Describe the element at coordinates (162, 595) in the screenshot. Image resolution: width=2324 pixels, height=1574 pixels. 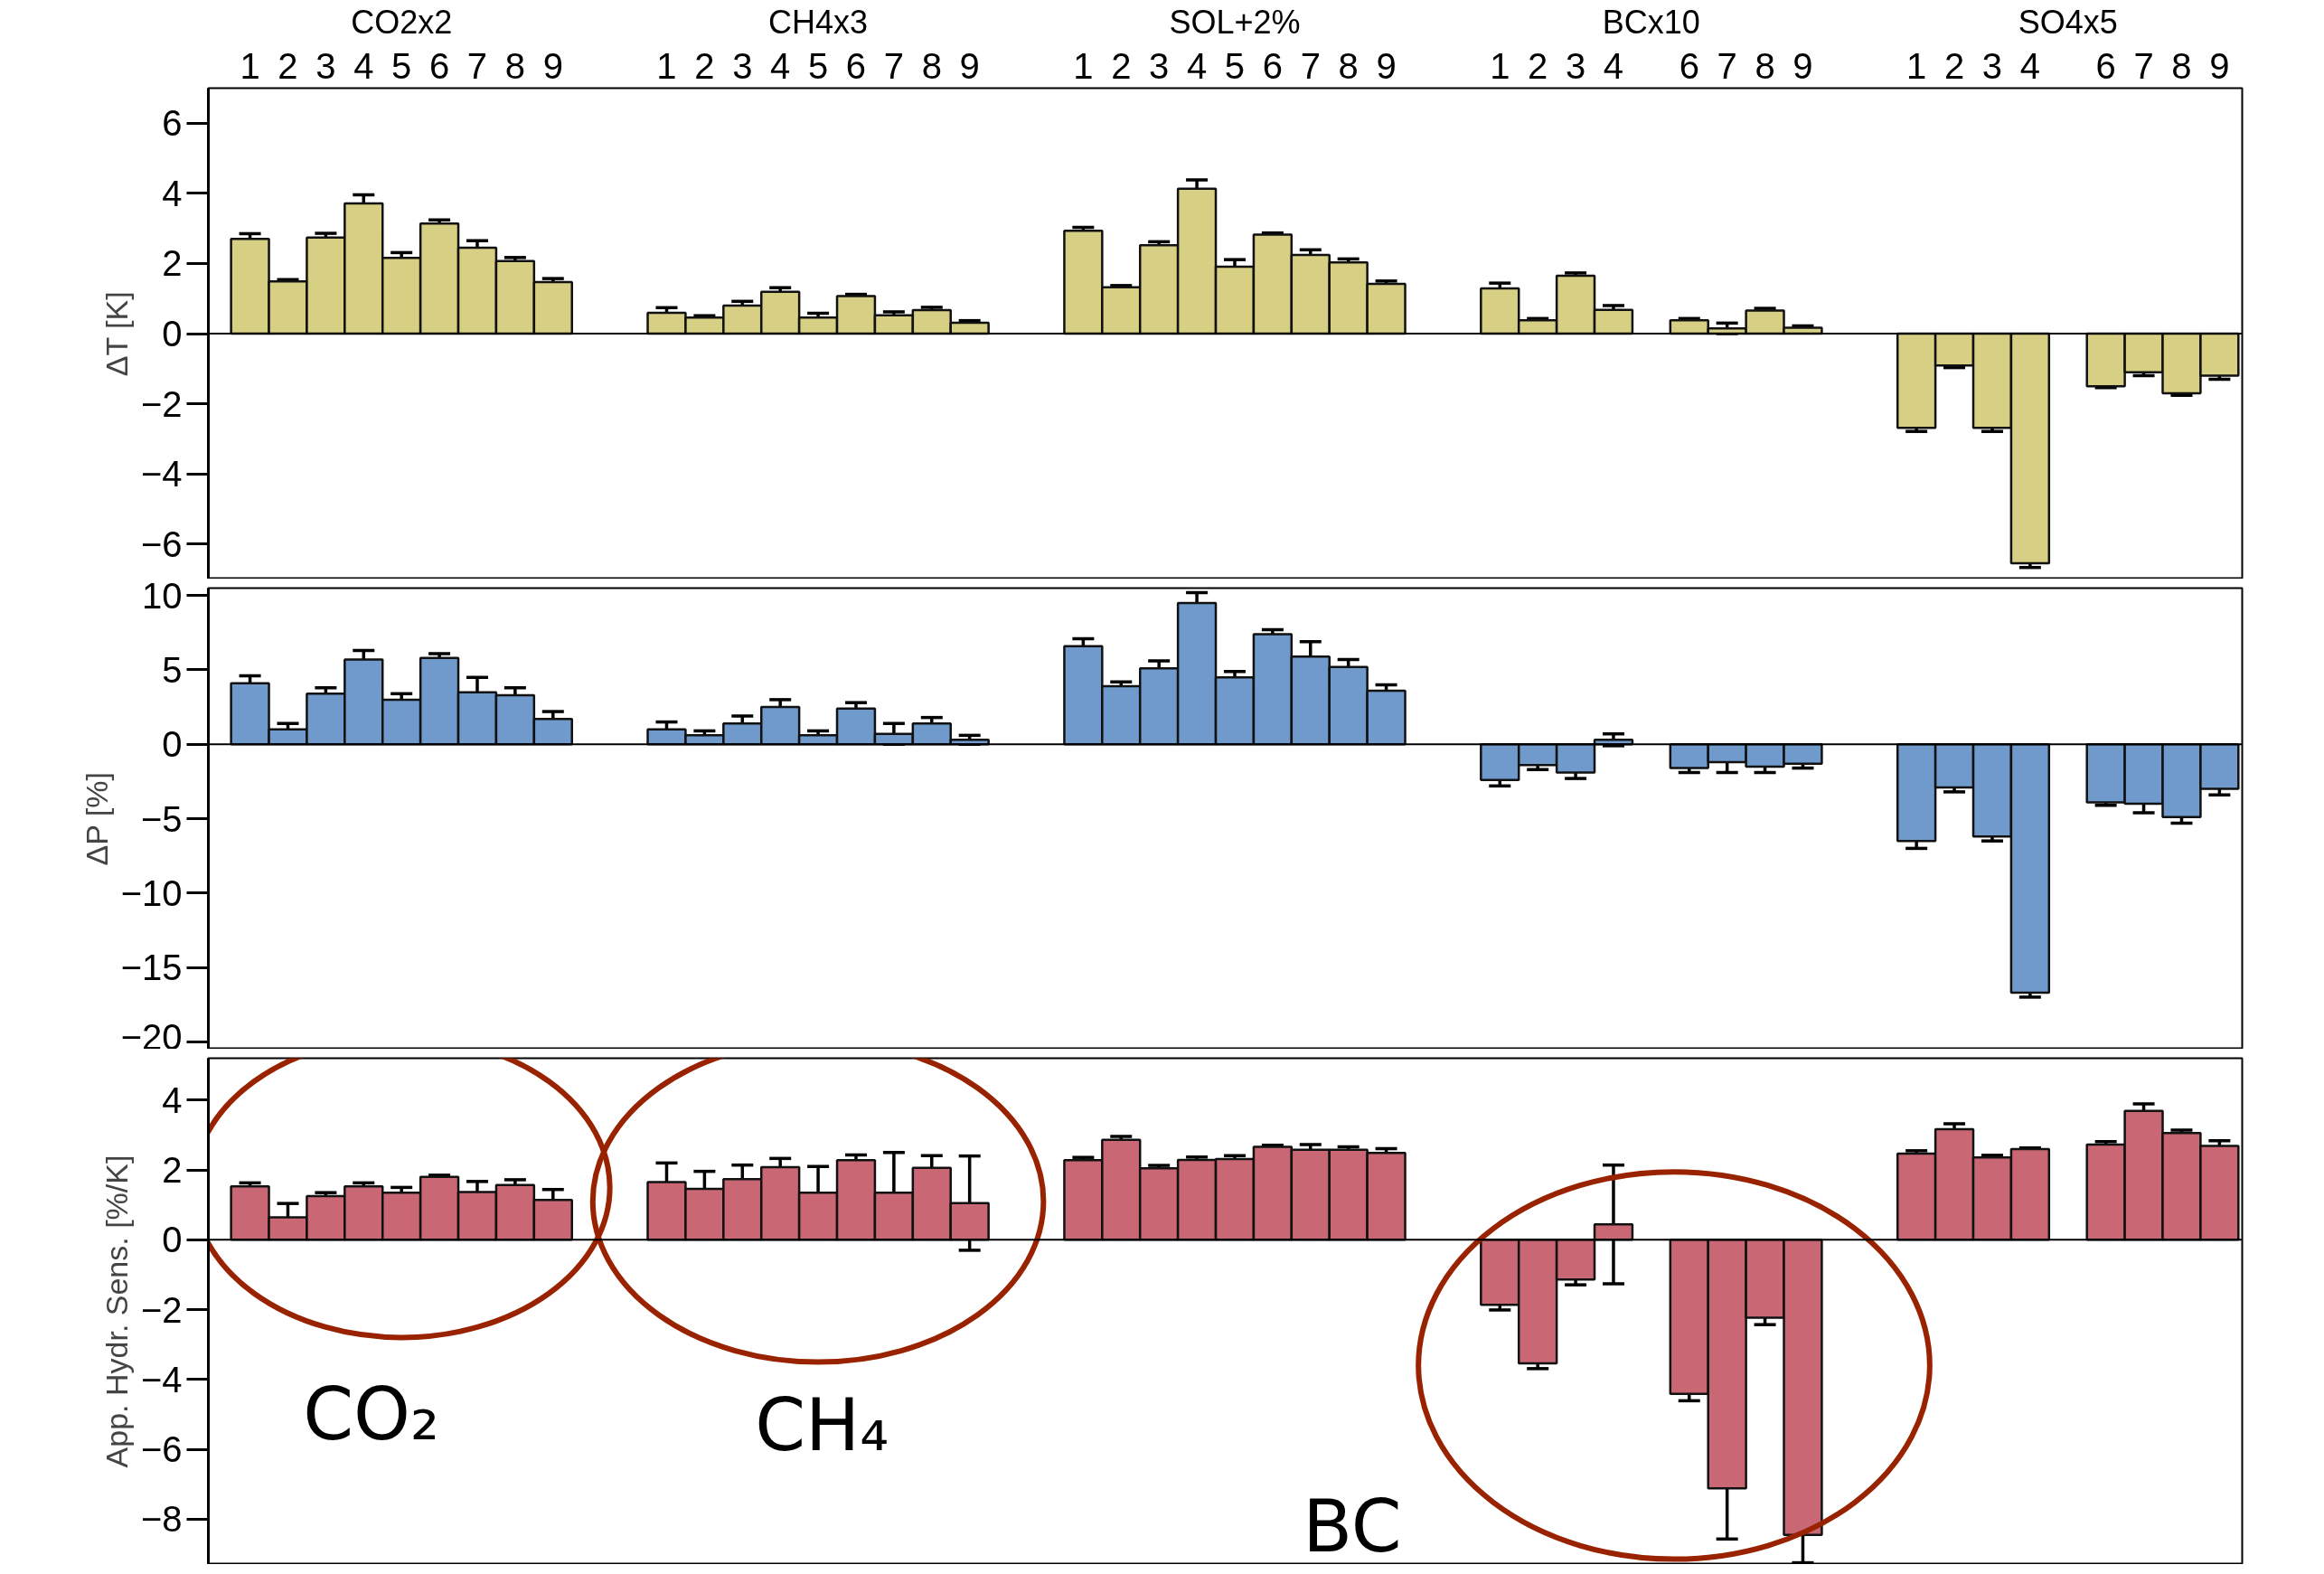
I see `y-tick-label: 10` at that location.